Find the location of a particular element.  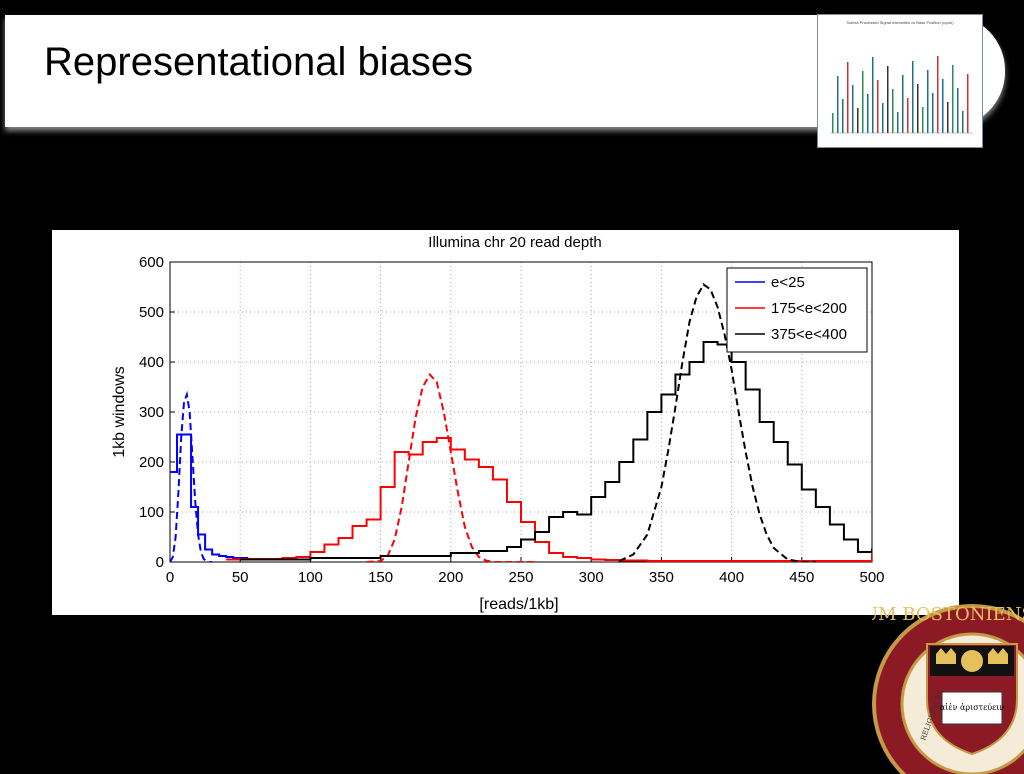

x-tick-label: 300 is located at coordinates (591, 577).